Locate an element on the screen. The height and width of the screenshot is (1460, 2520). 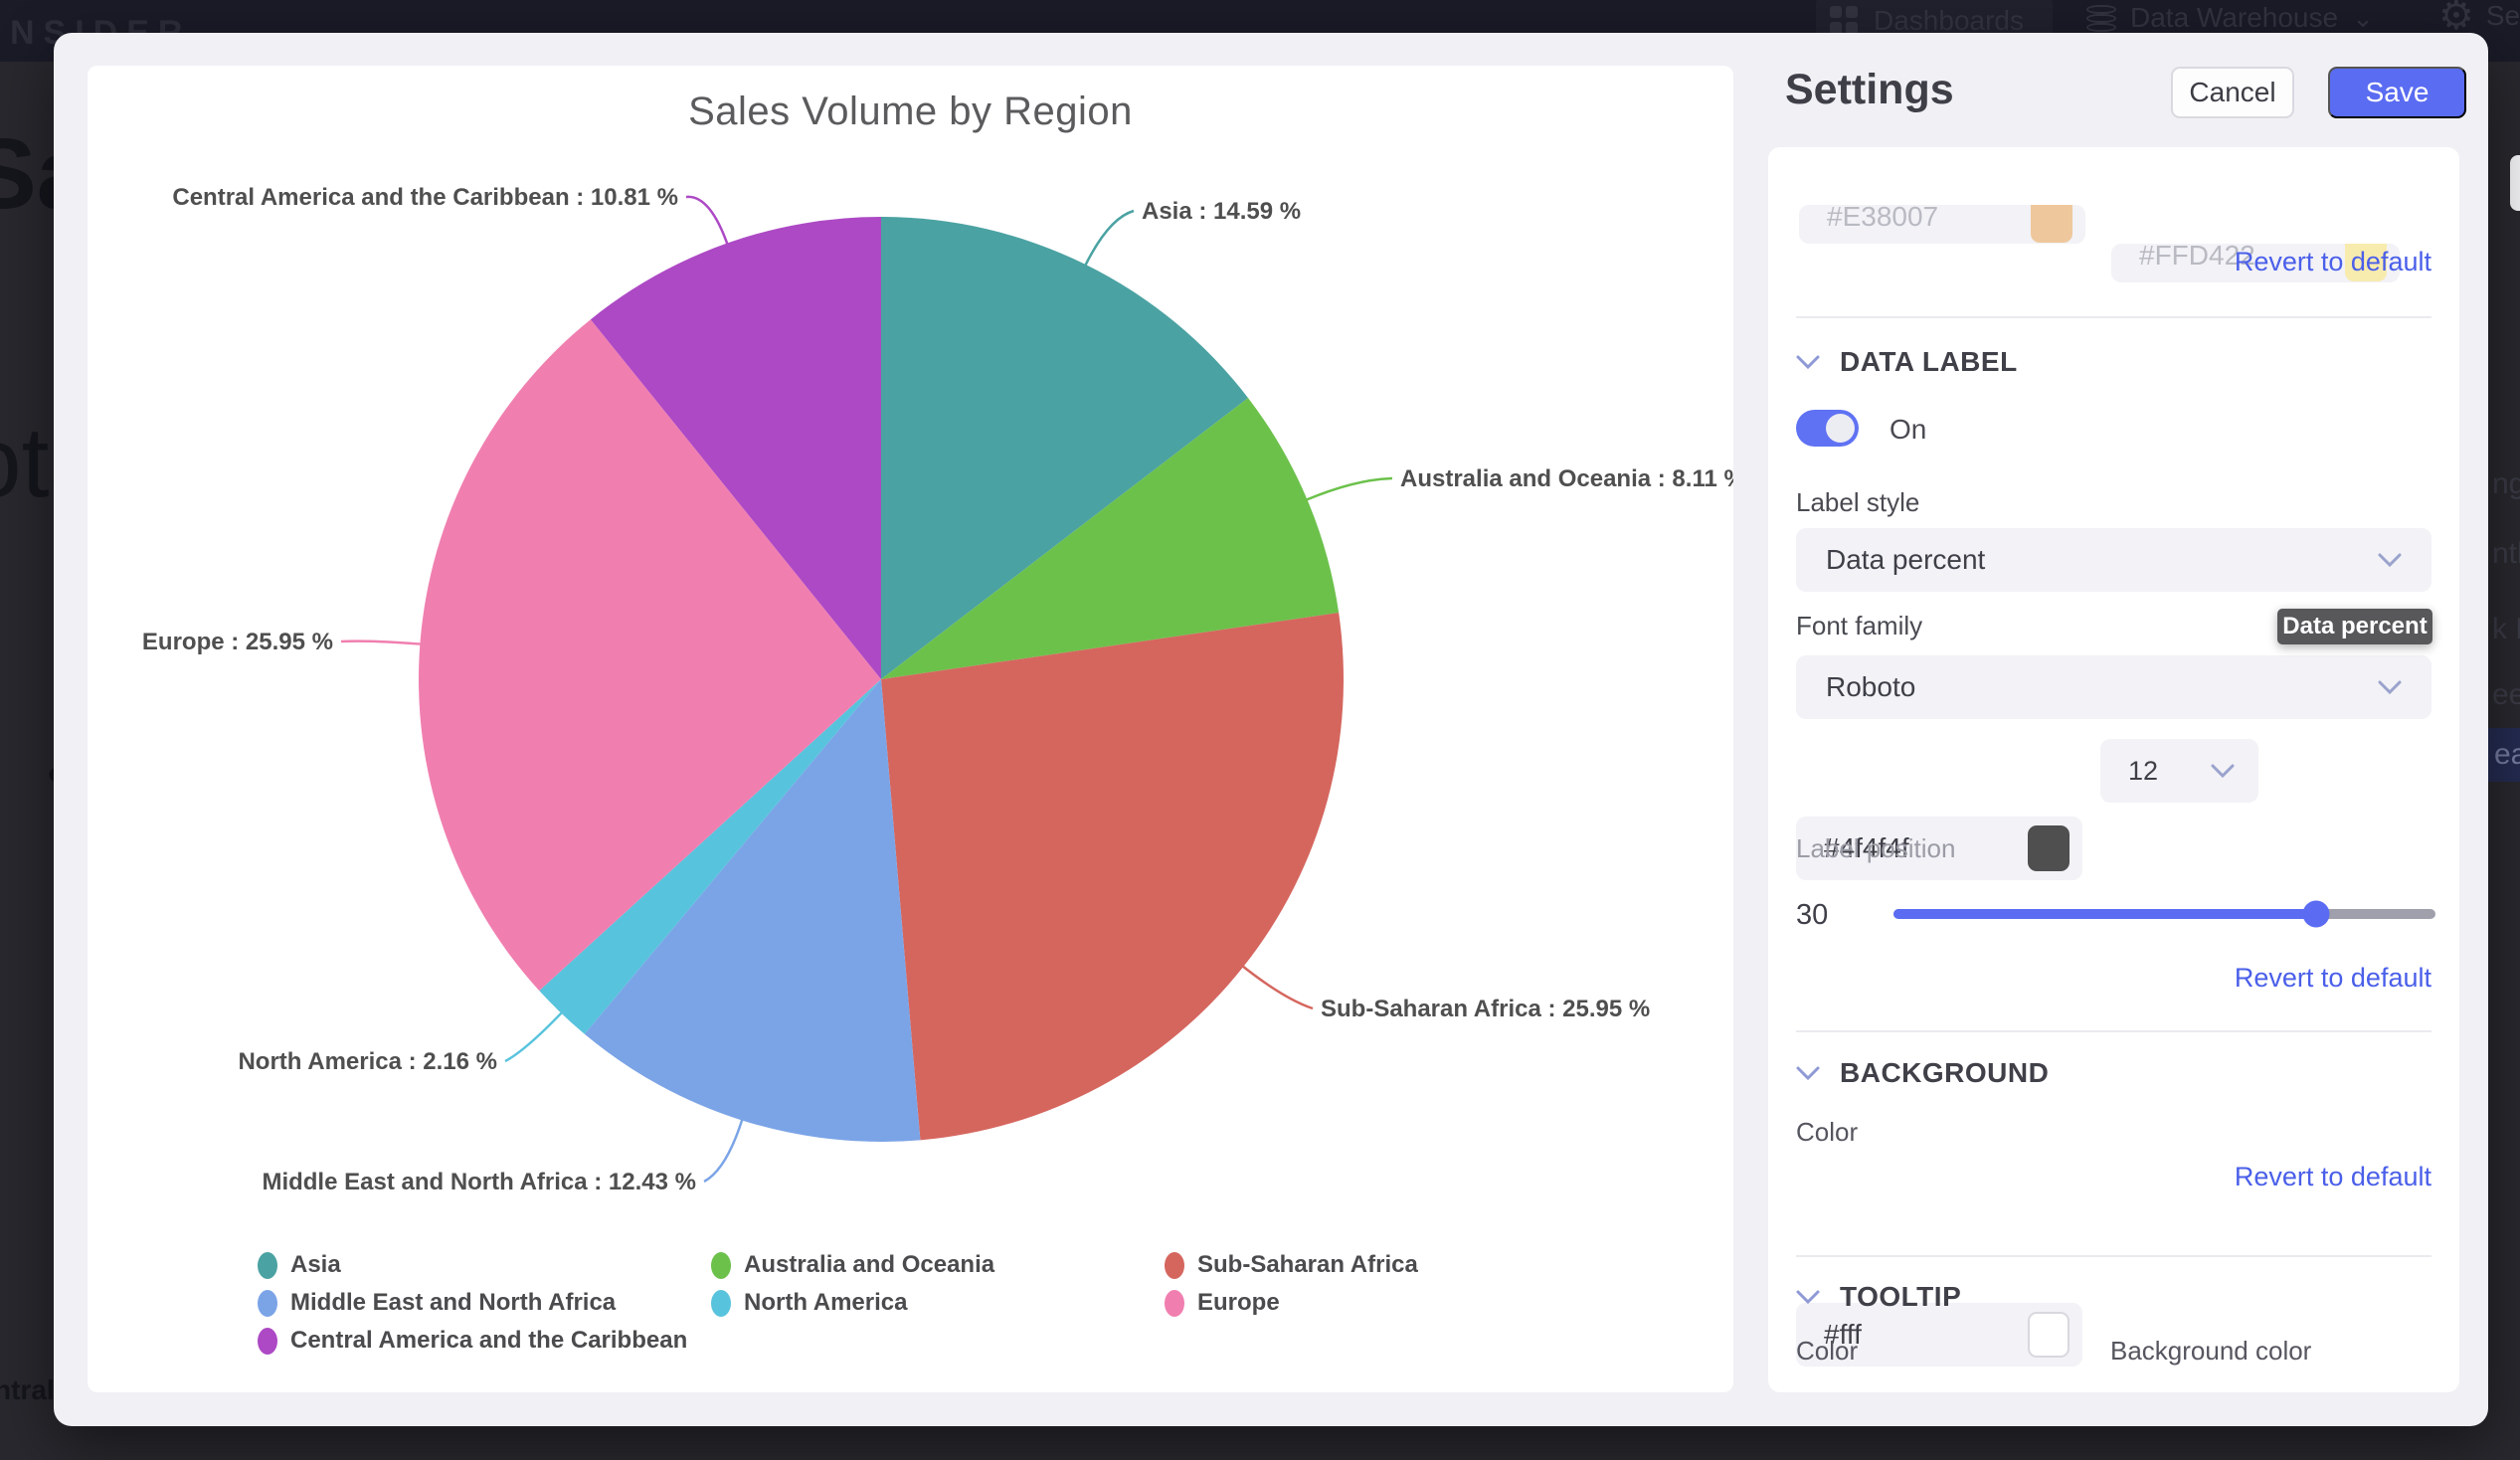
legend-item-central-america-and-the-caribbean: Central America and the Caribbean is located at coordinates (472, 1341).